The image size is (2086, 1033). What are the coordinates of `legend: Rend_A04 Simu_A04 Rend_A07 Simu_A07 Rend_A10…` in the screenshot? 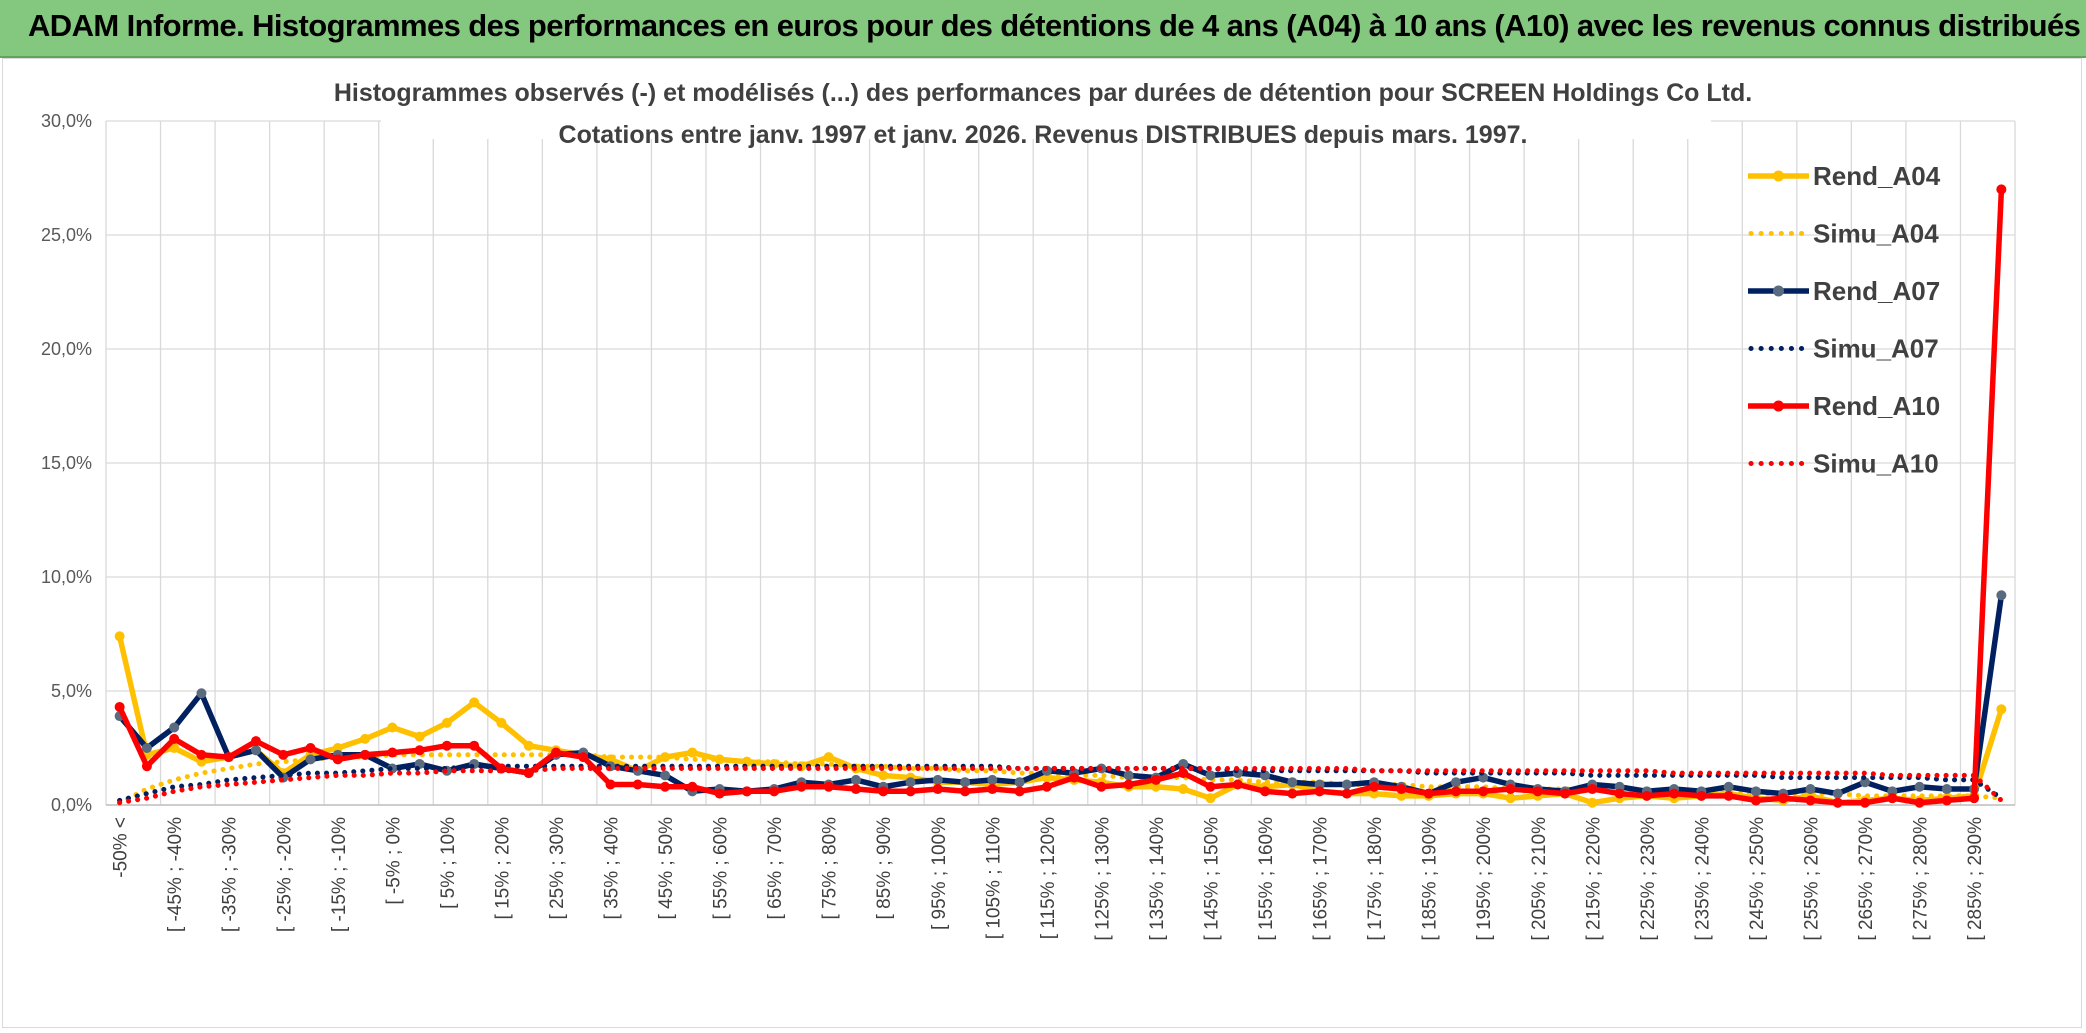 It's located at (1844, 320).